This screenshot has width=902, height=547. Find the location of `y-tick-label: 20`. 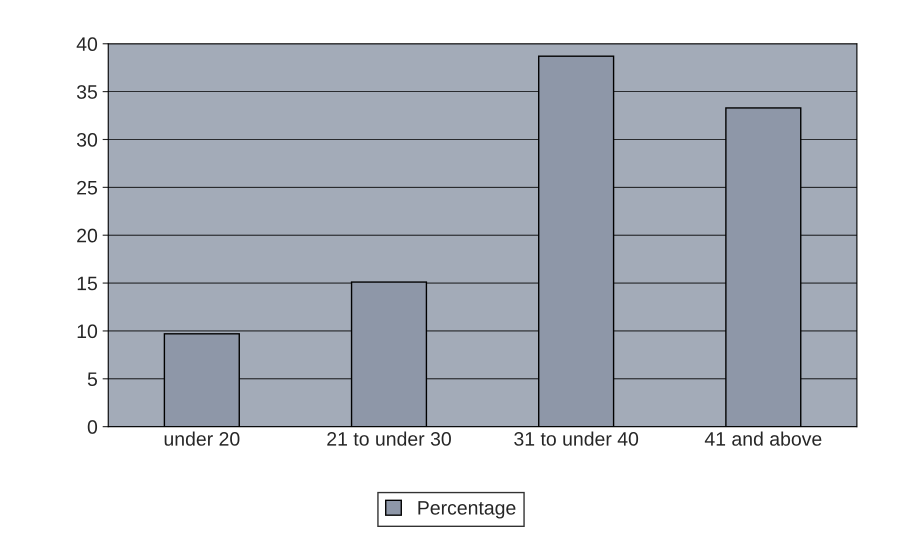

y-tick-label: 20 is located at coordinates (87, 235).